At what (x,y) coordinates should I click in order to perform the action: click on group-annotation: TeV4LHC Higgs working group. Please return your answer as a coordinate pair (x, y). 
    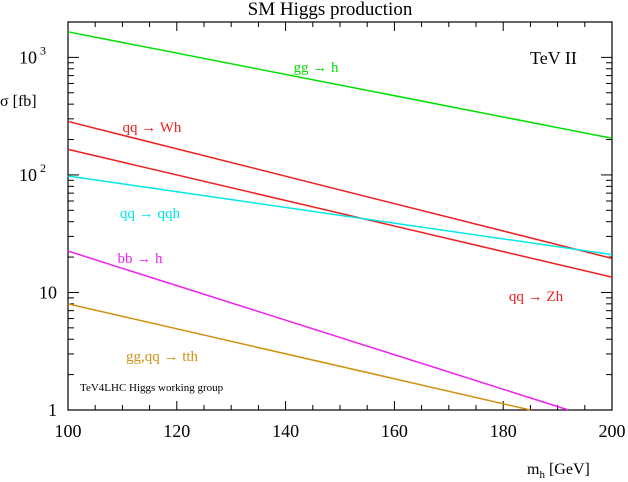
    Looking at the image, I should click on (152, 388).